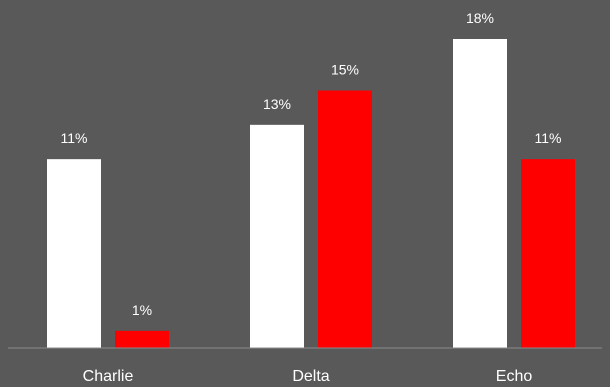 The image size is (610, 387). Describe the element at coordinates (74, 138) in the screenshot. I see `data-label-charlie-series-1: 11%` at that location.